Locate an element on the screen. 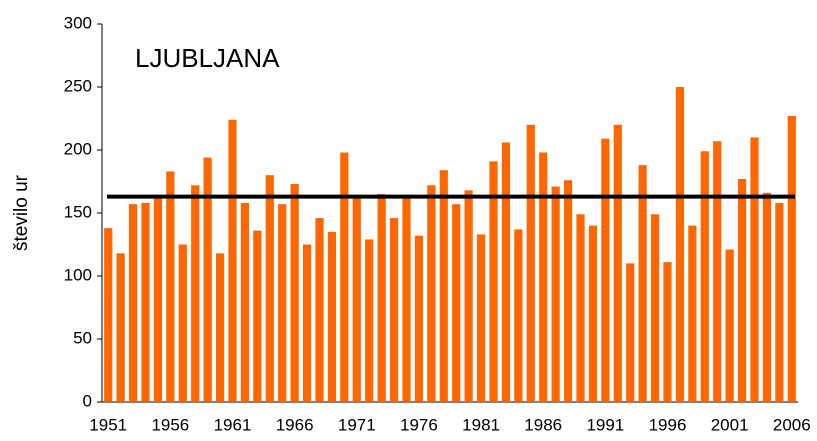  y-tick-label: 100 is located at coordinates (78, 274).